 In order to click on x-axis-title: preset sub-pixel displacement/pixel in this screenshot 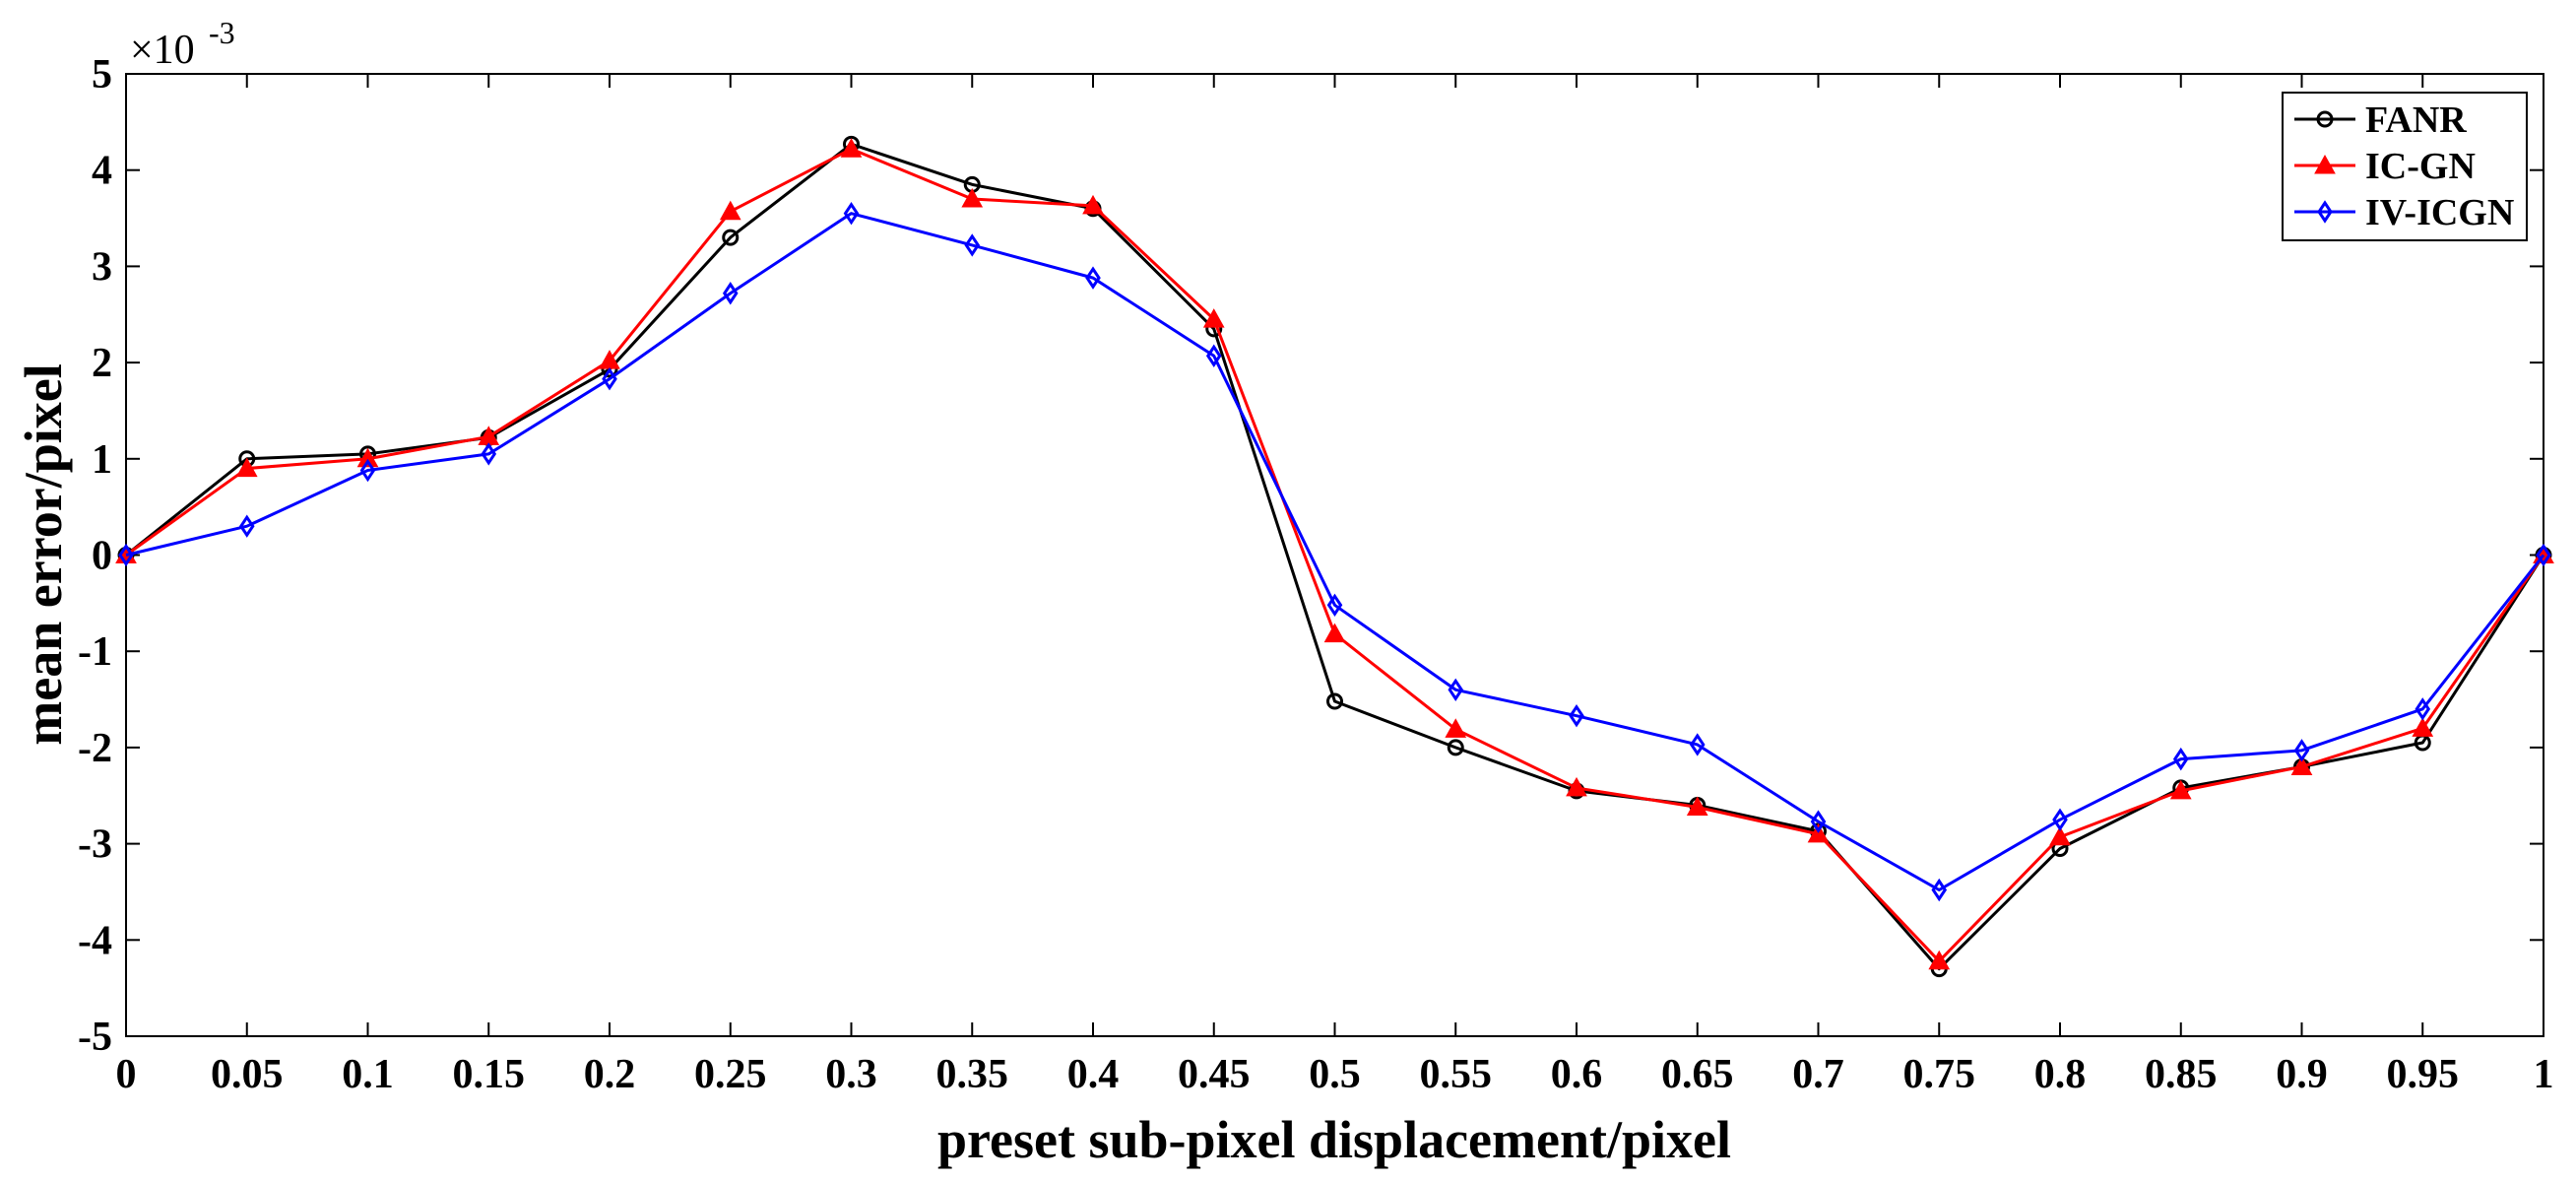, I will do `click(1334, 1139)`.